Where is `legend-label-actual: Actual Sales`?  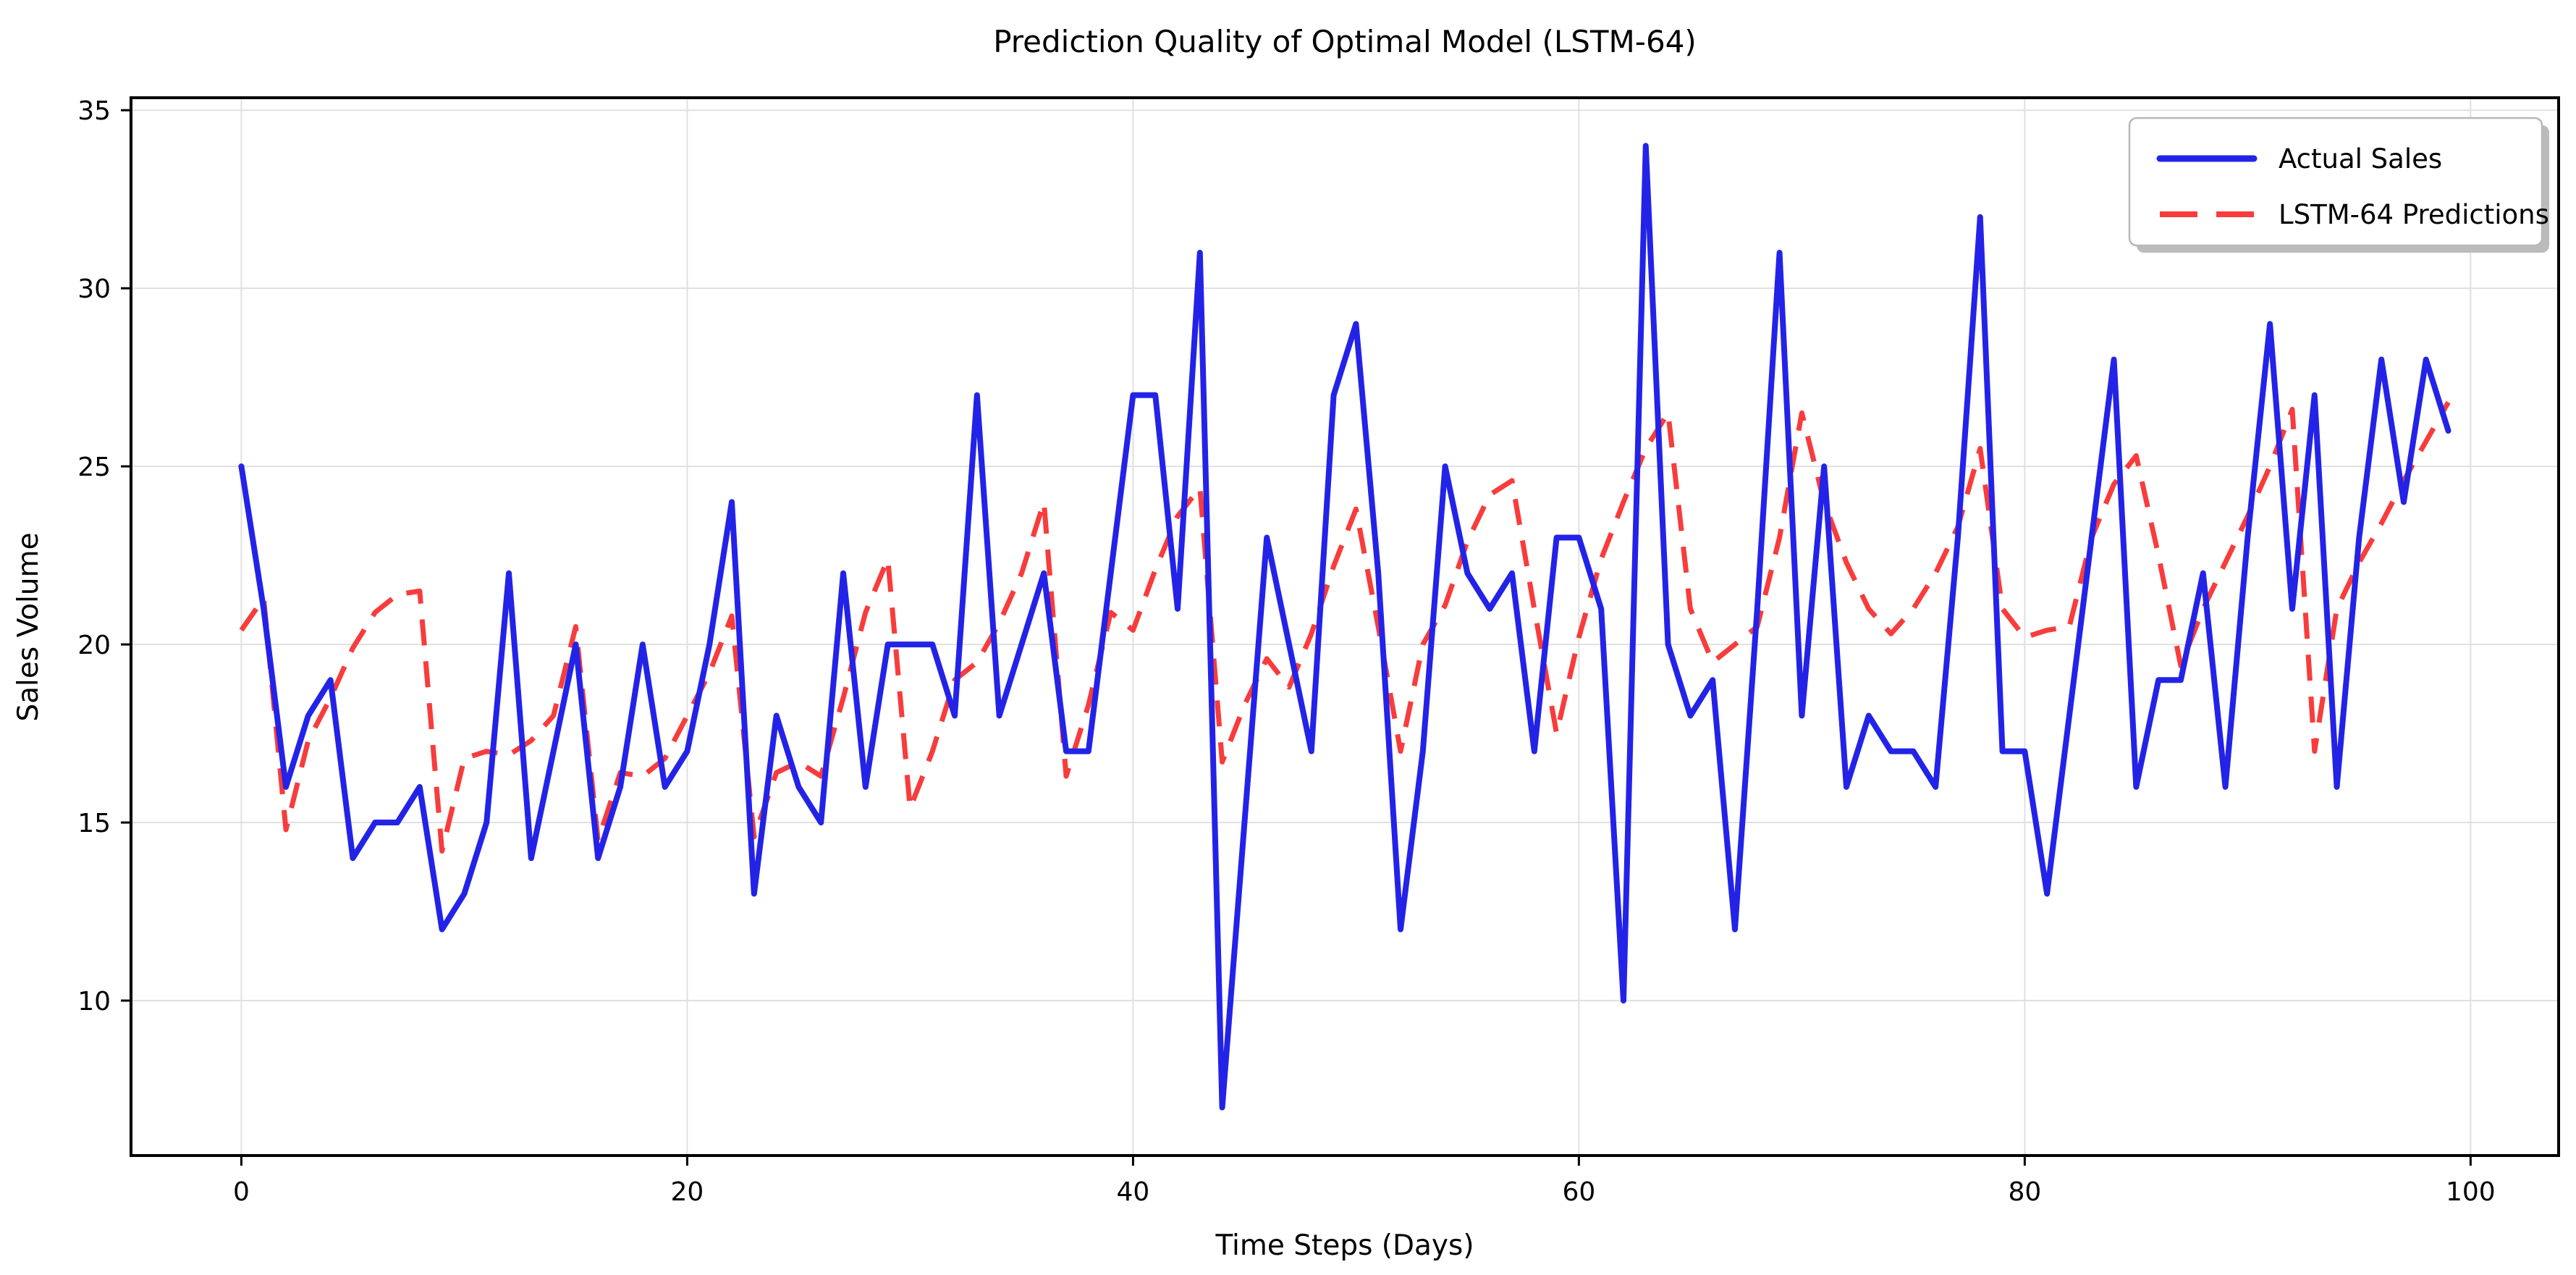 legend-label-actual: Actual Sales is located at coordinates (2360, 158).